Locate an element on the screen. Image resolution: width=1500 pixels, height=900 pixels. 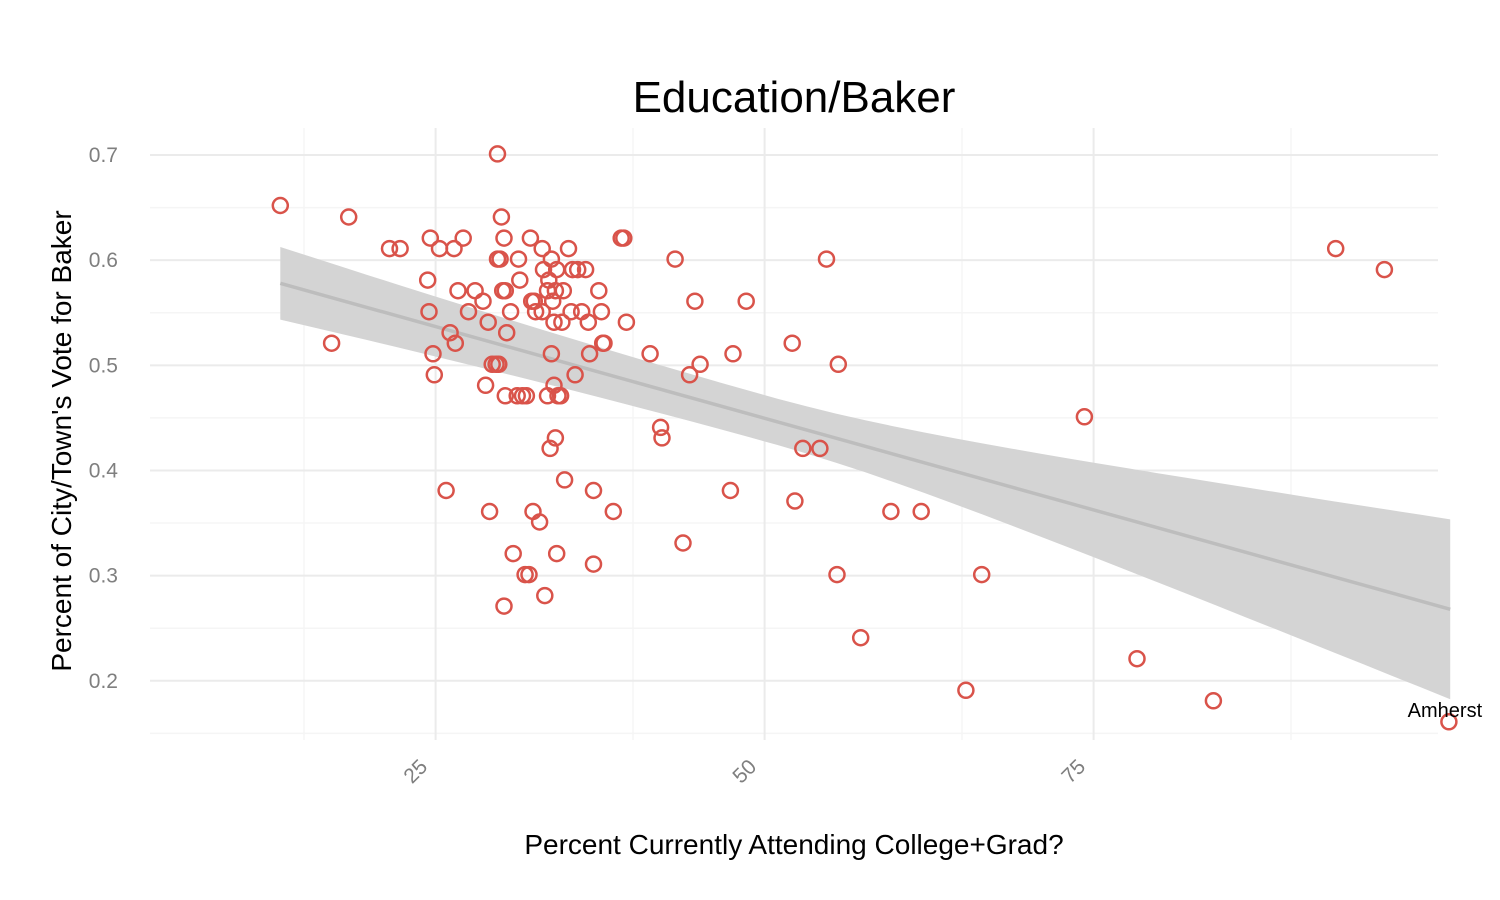
y-axis-label: Percent of City/Town's Vote for Baker is located at coordinates (61, 440).